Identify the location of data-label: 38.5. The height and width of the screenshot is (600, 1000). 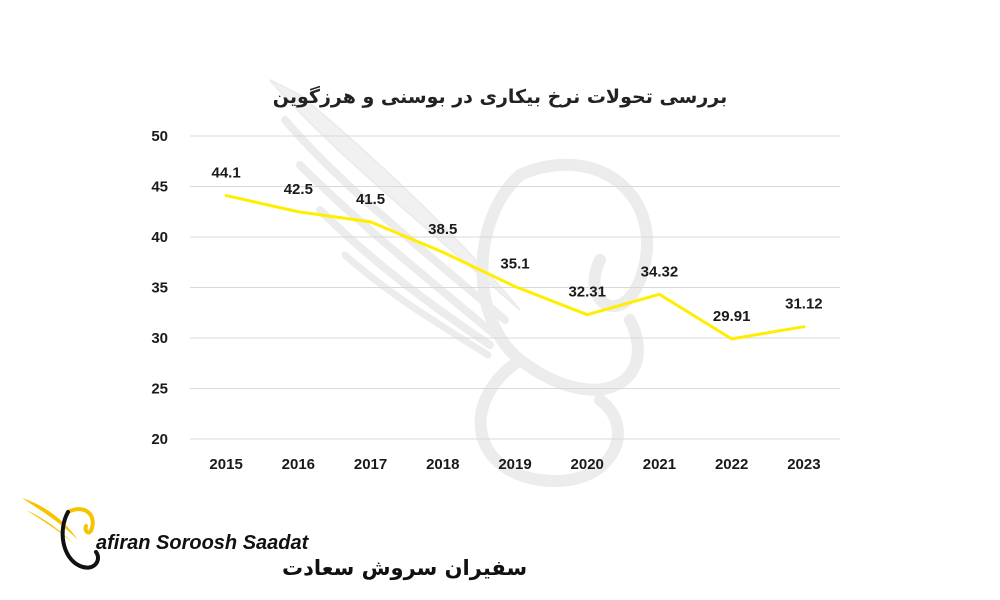
(442, 229).